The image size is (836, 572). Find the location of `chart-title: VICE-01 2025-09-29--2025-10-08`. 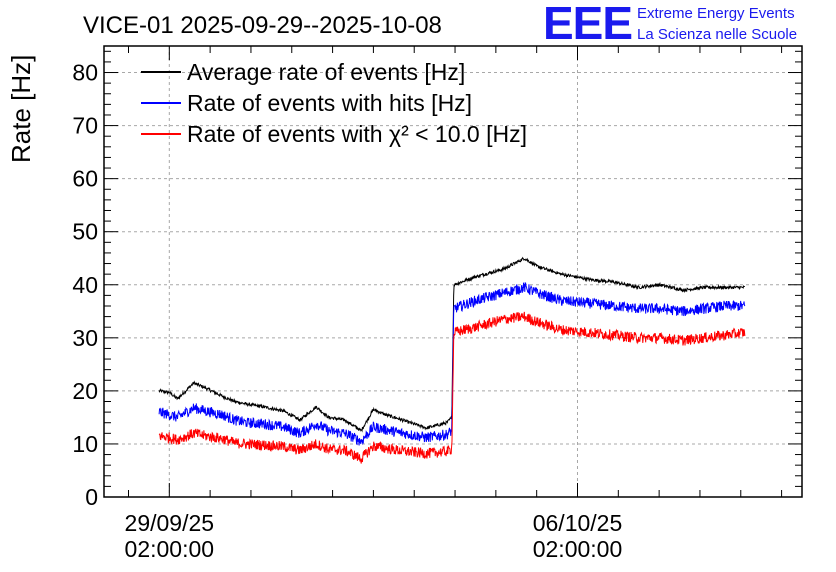

chart-title: VICE-01 2025-09-29--2025-10-08 is located at coordinates (262, 25).